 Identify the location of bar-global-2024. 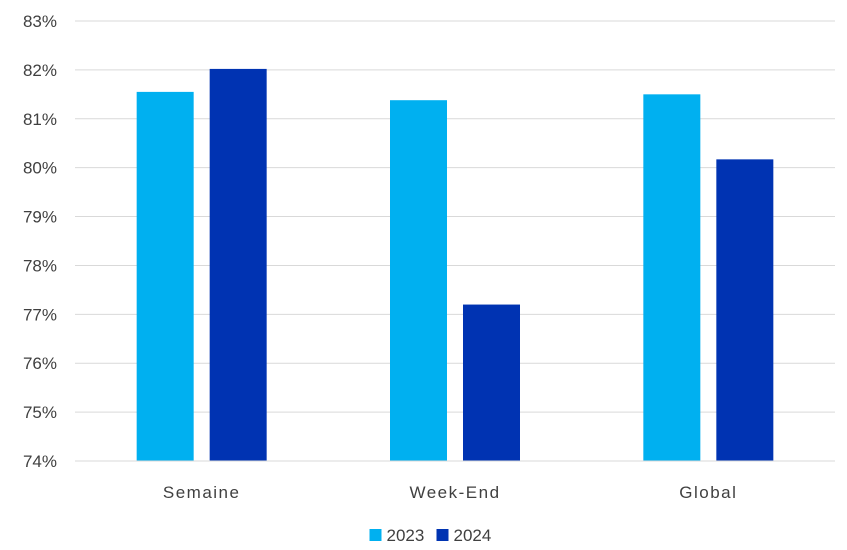
(745, 310).